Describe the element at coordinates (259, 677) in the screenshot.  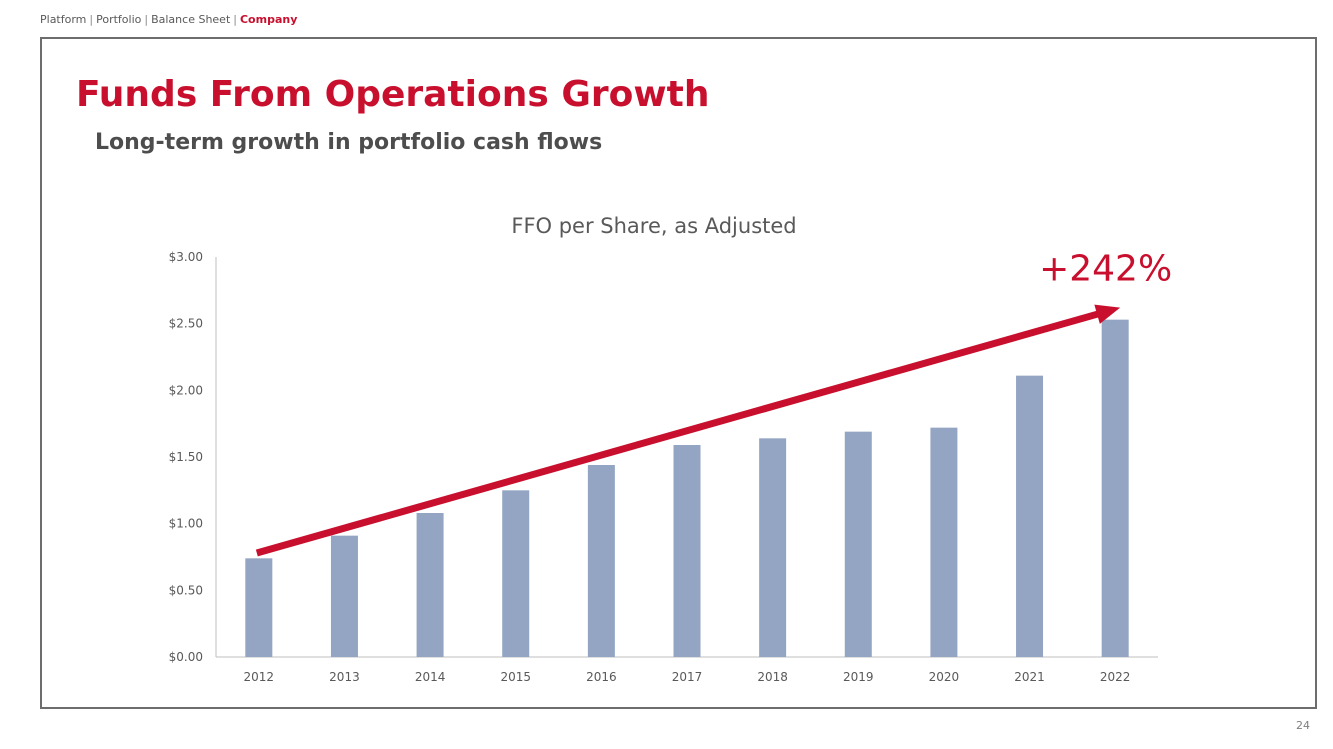
I see `x-tick-label: 2012` at that location.